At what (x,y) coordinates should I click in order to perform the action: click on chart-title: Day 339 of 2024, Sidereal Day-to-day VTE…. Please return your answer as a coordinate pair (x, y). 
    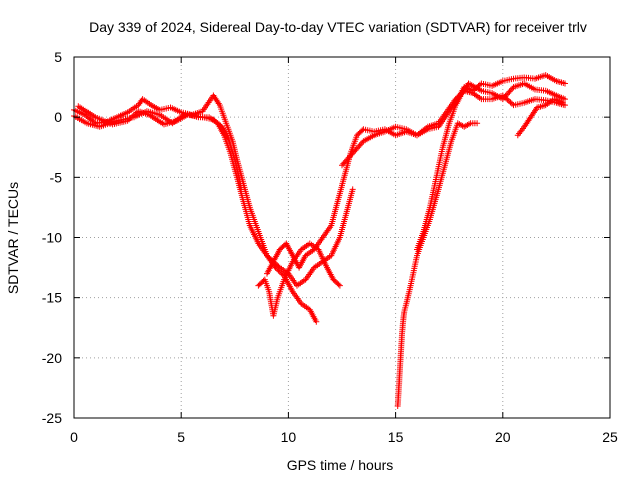
    Looking at the image, I should click on (338, 27).